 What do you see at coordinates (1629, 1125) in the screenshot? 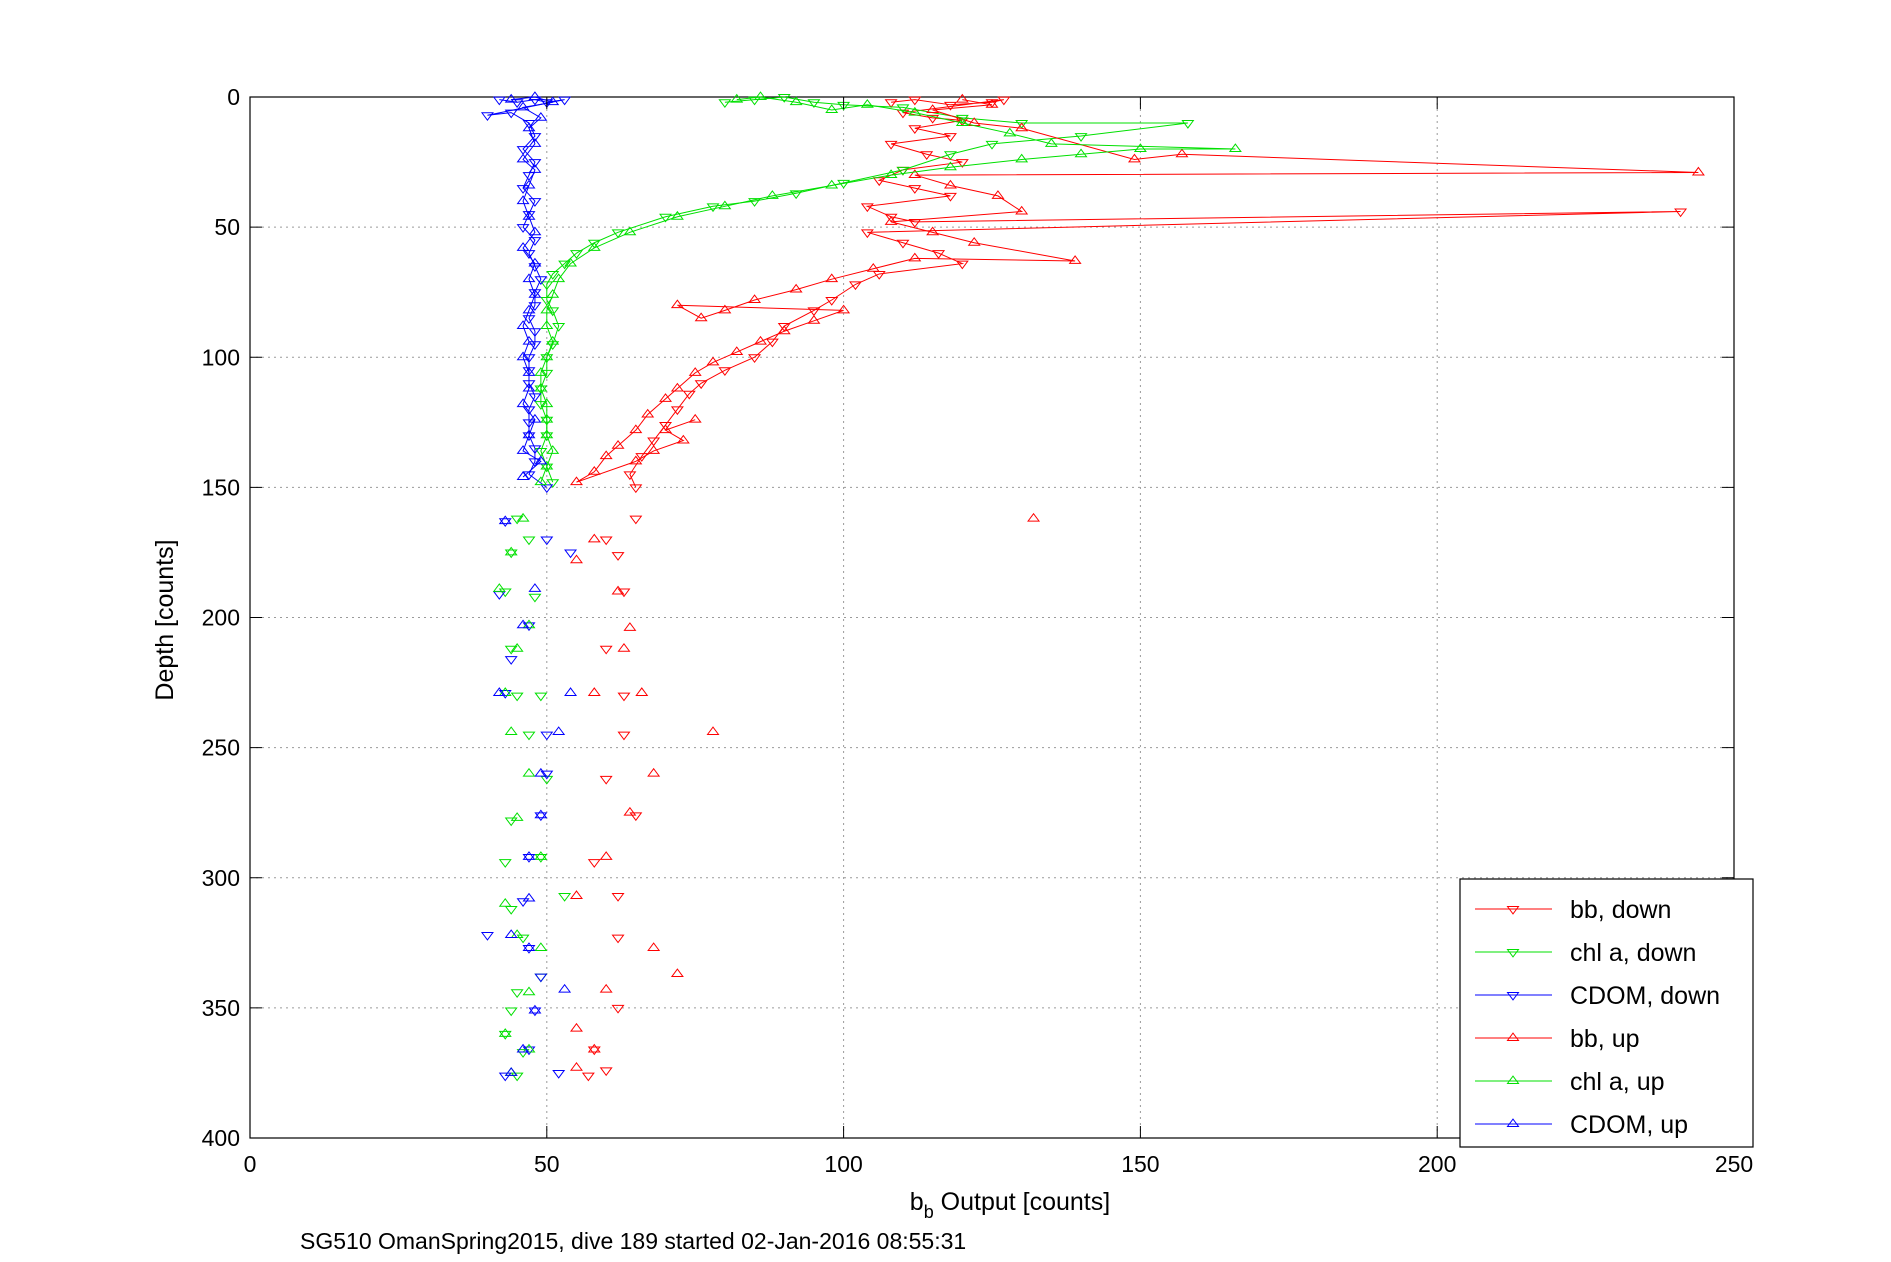
I see `legend-label-5: CDOM, up` at bounding box center [1629, 1125].